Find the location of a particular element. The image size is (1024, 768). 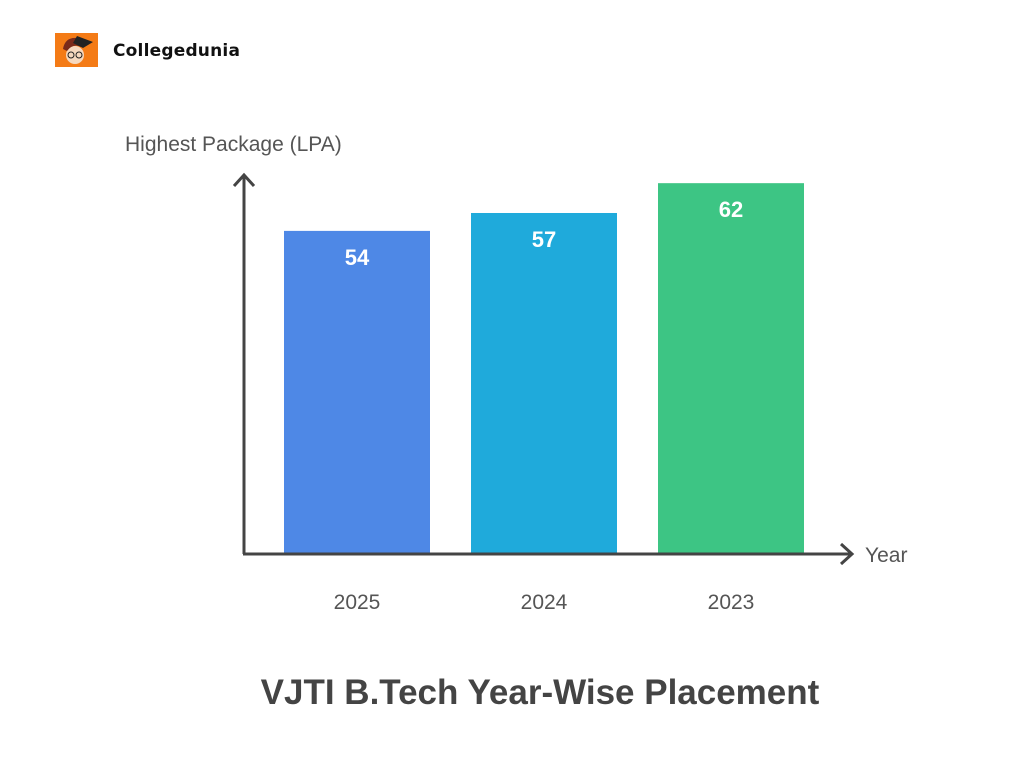

data-label: 57 is located at coordinates (544, 239).